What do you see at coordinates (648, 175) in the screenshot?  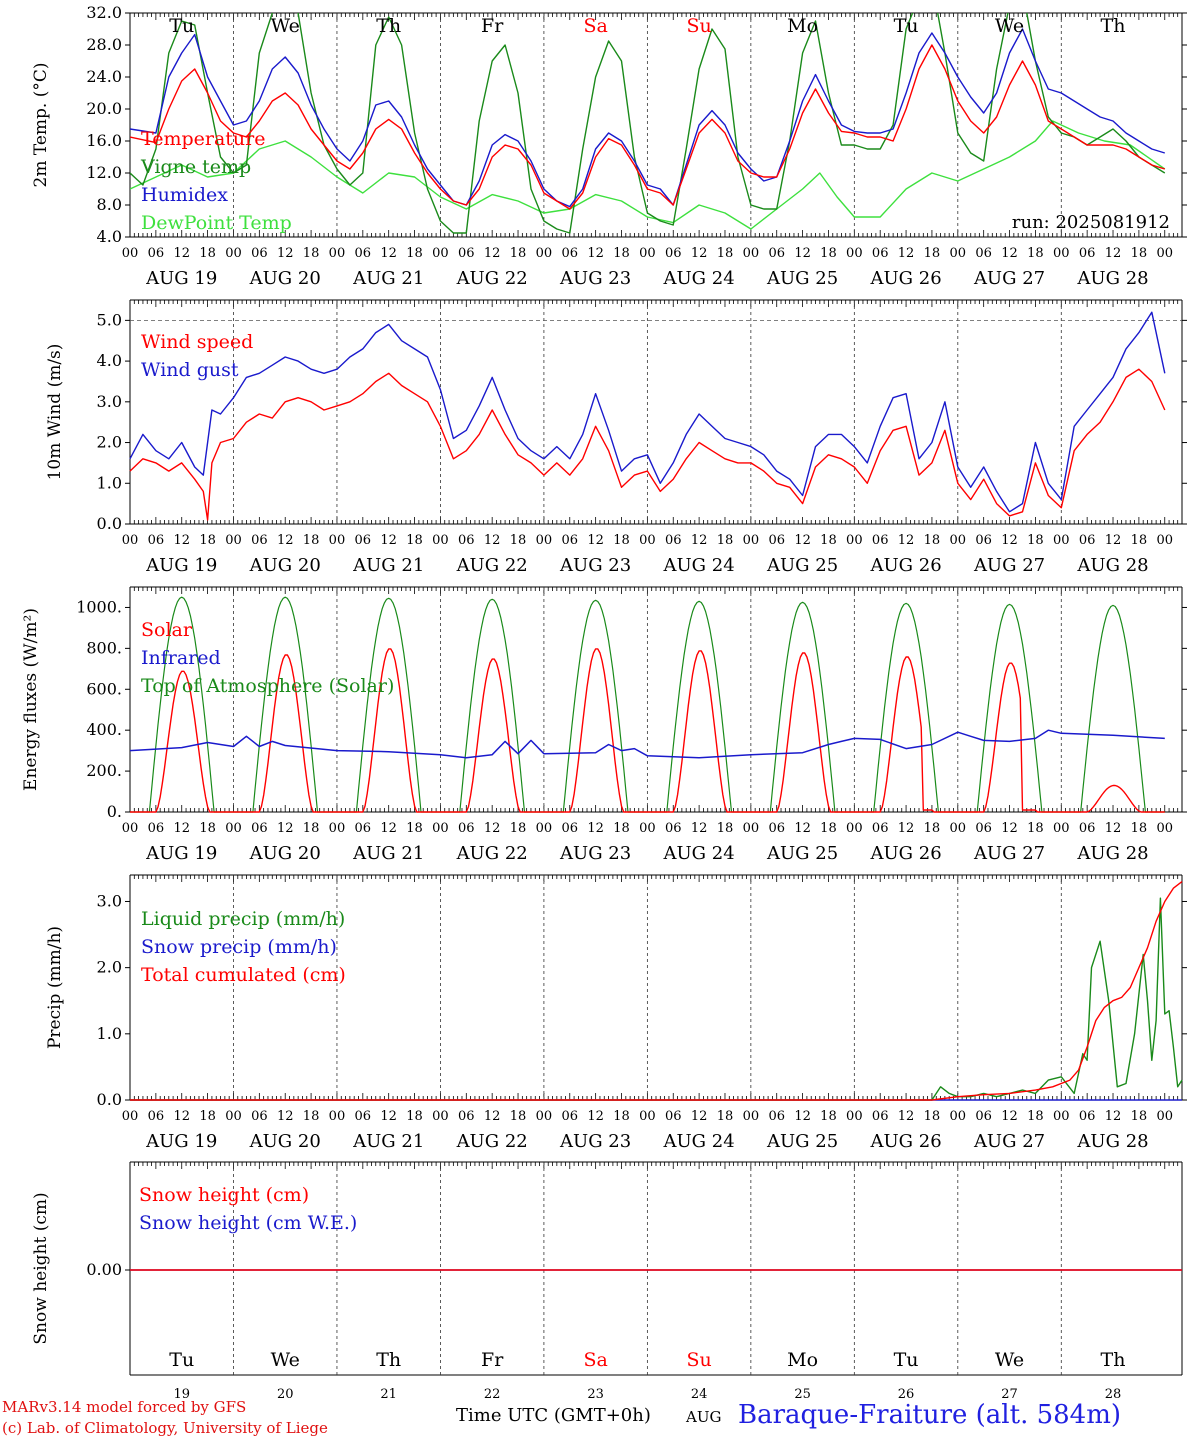 I see `series-line-dewpoint-temp` at bounding box center [648, 175].